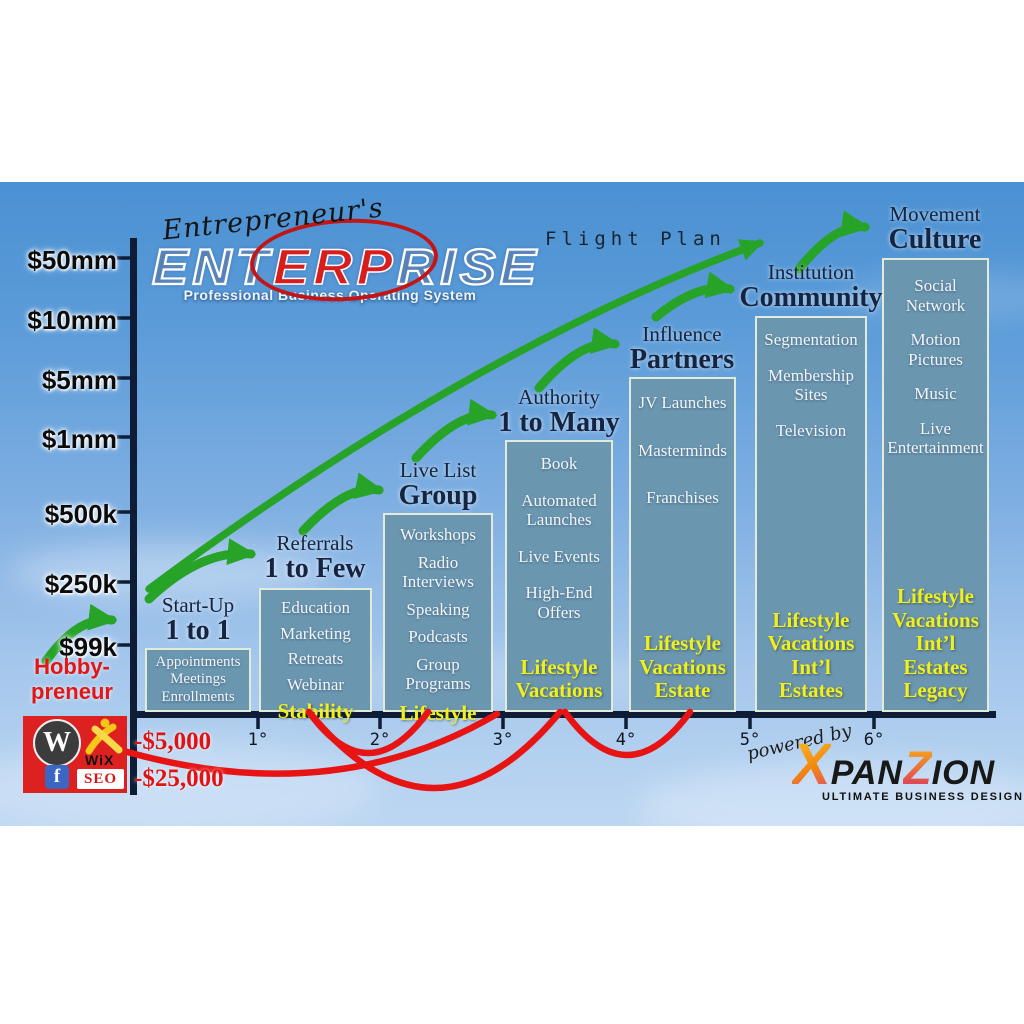 Image resolution: width=1024 pixels, height=1024 pixels. I want to click on stage-item: Television, so click(811, 430).